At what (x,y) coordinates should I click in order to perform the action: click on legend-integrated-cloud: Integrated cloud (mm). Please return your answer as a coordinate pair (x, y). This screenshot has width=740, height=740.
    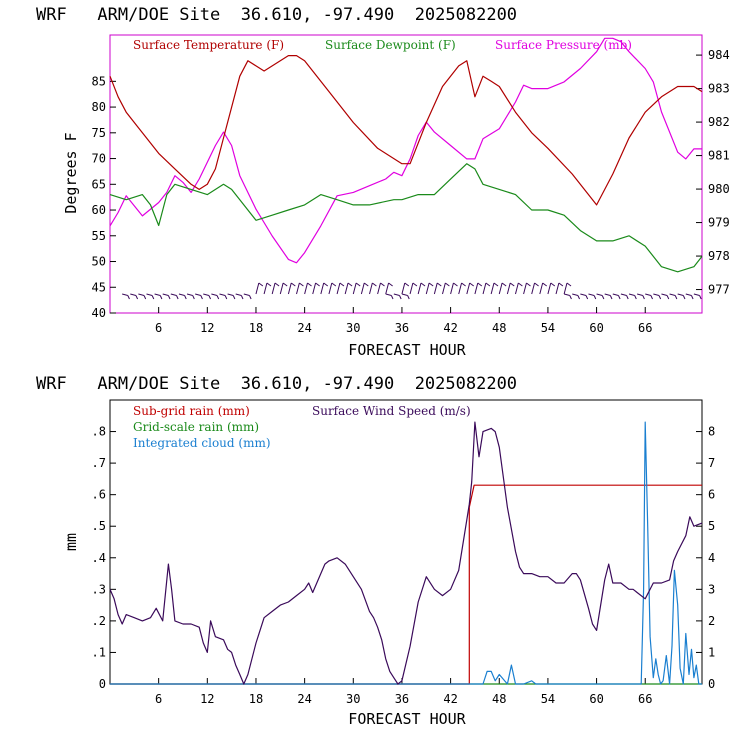
    Looking at the image, I should click on (202, 443).